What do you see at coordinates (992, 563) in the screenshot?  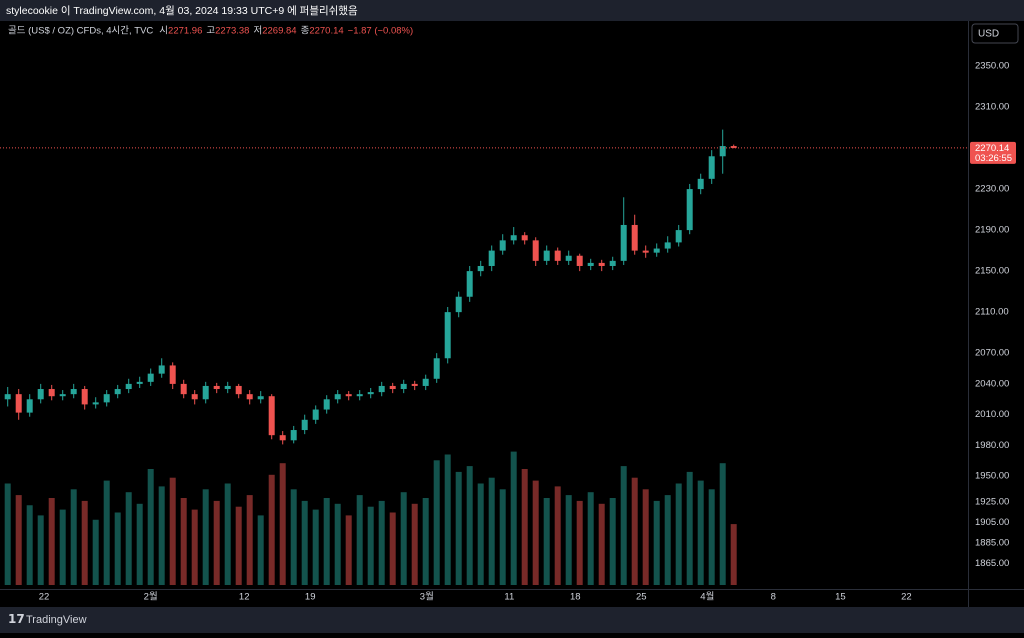 I see `y-tick-label: 1865.00` at bounding box center [992, 563].